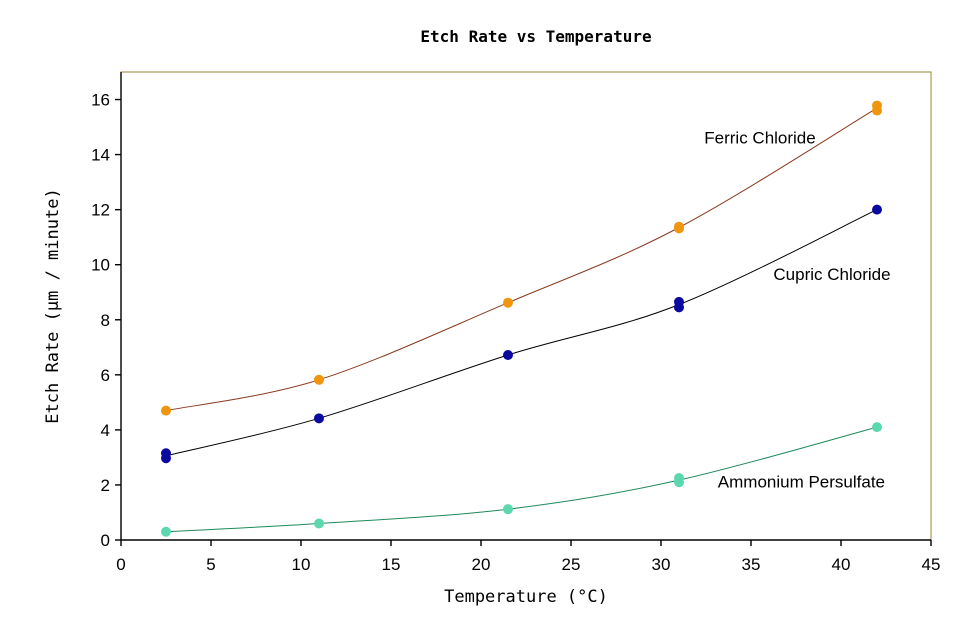  What do you see at coordinates (105, 540) in the screenshot?
I see `y-tick-label: 0` at bounding box center [105, 540].